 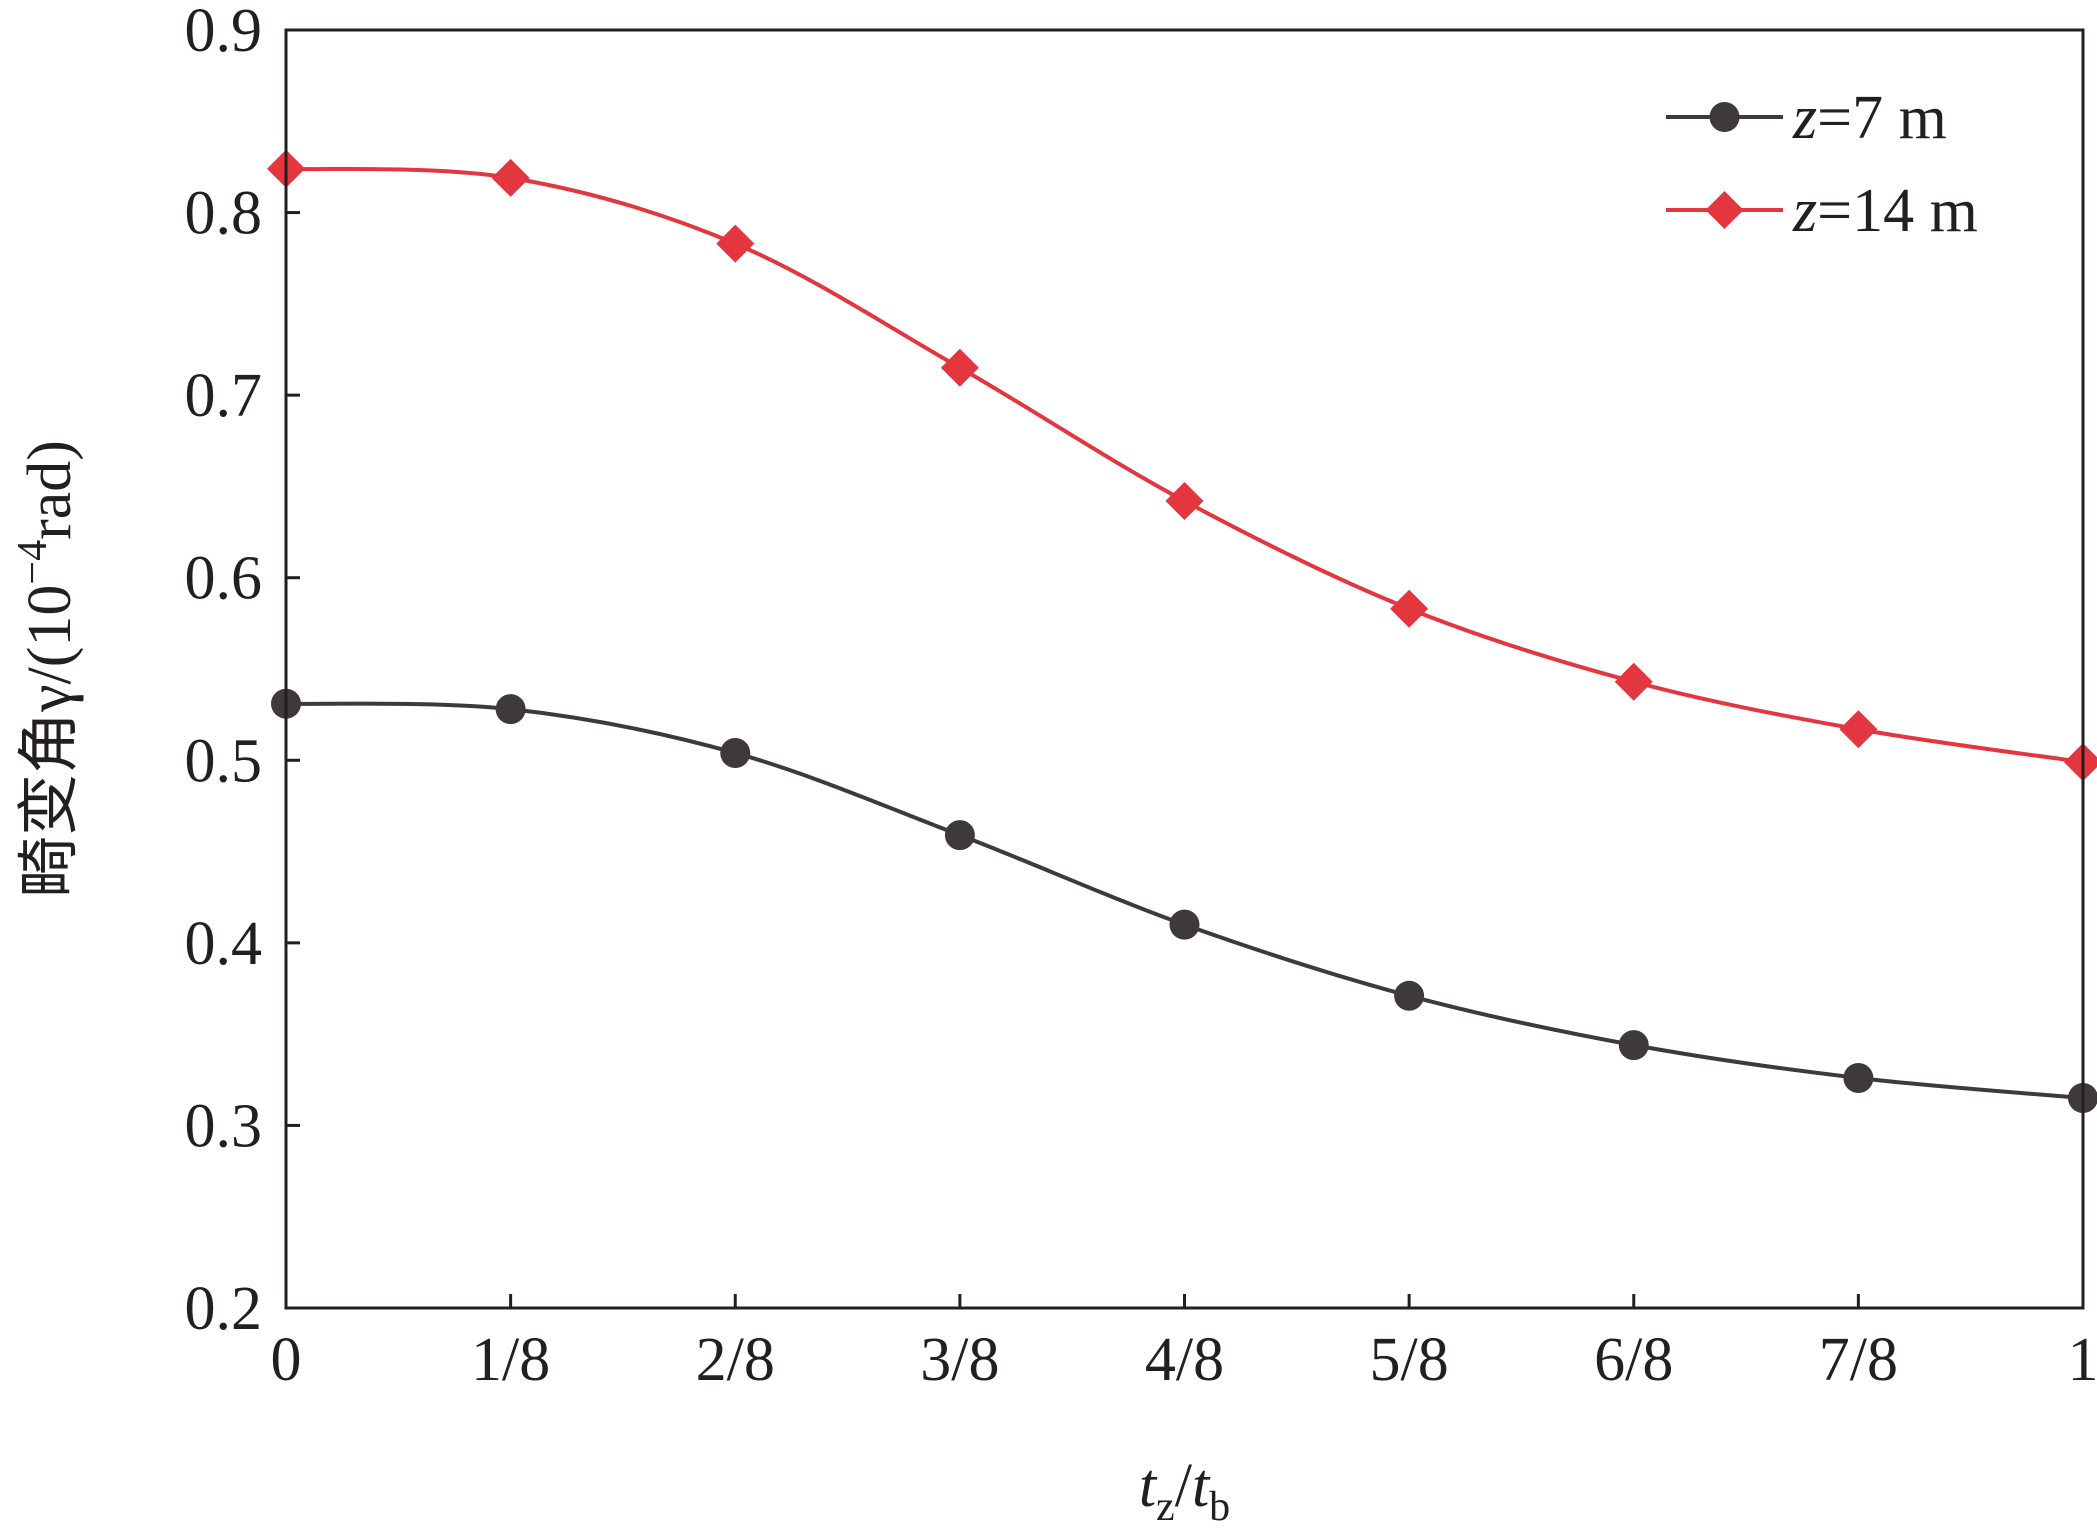 I want to click on x-tick-label: 6/8, so click(x=1633, y=1360).